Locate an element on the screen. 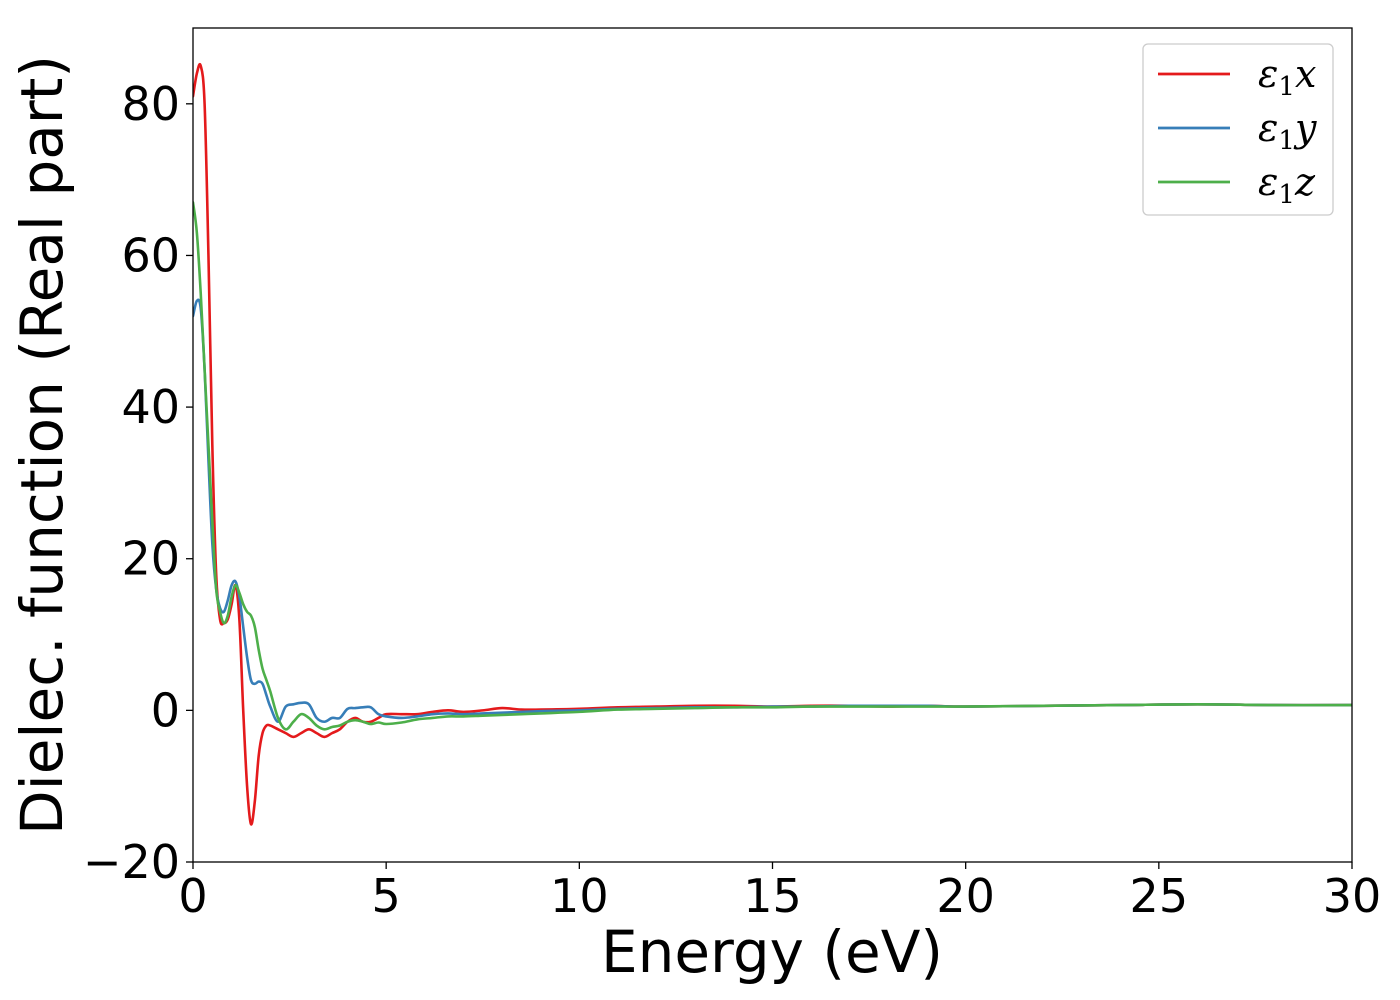  x-tick-label: 15 is located at coordinates (772, 896).